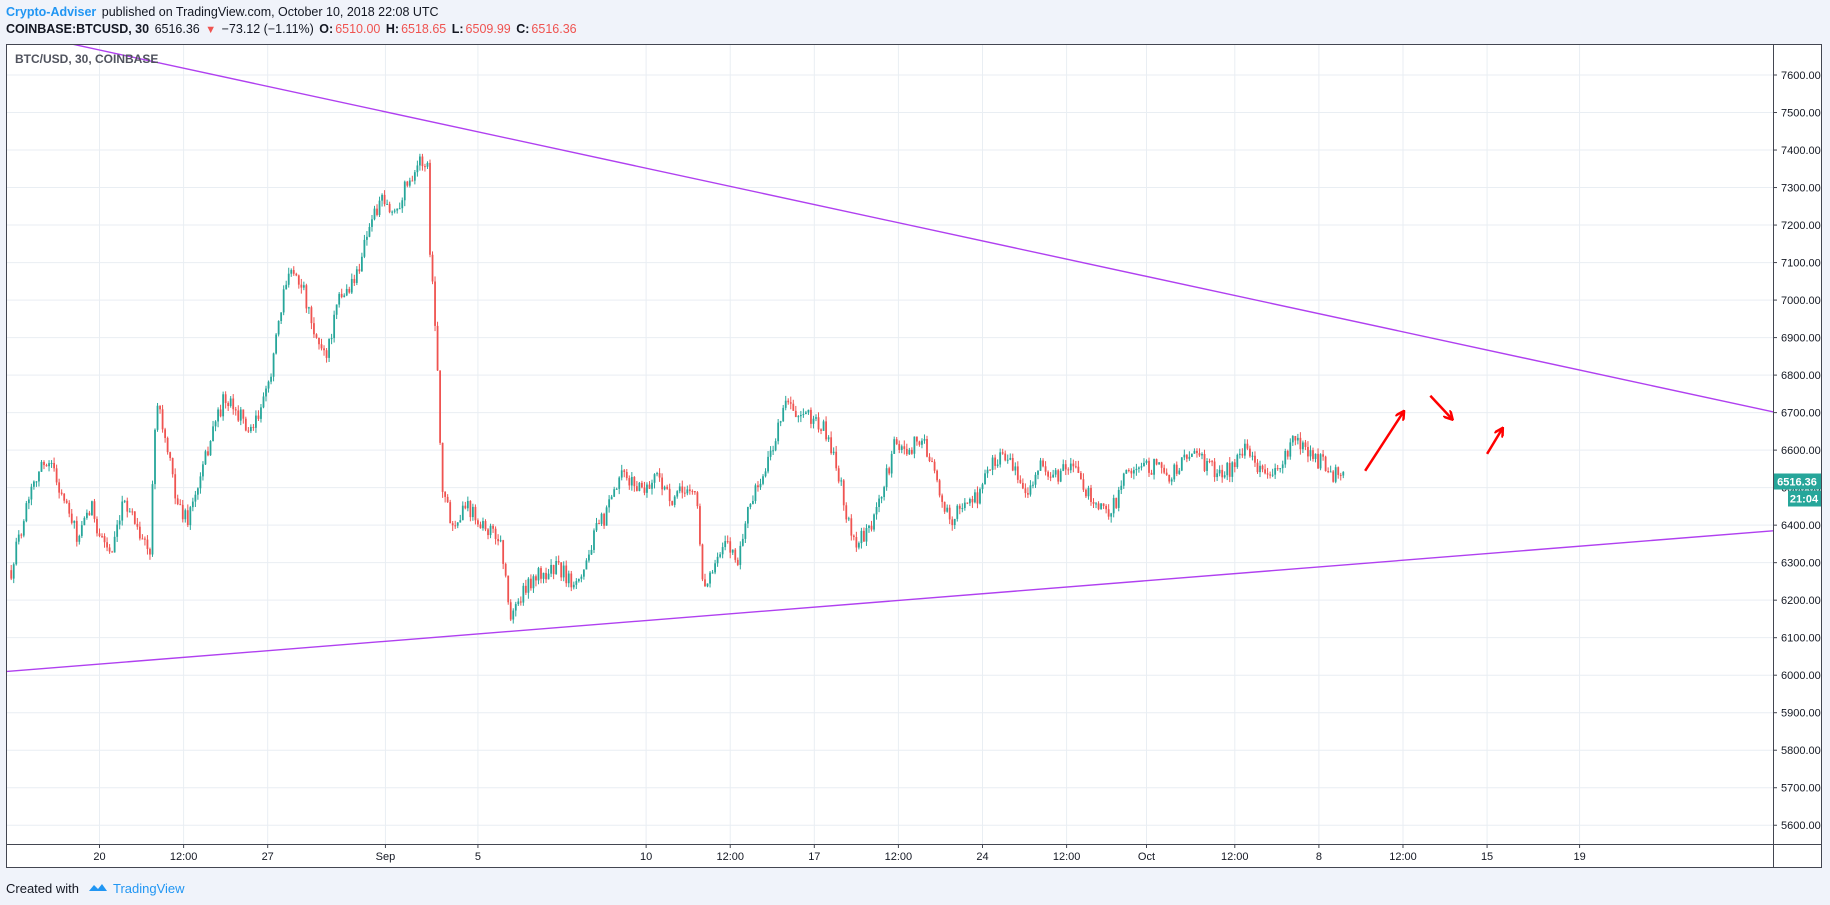 Image resolution: width=1830 pixels, height=905 pixels. I want to click on author-link: Crypto-Adviser, so click(51, 12).